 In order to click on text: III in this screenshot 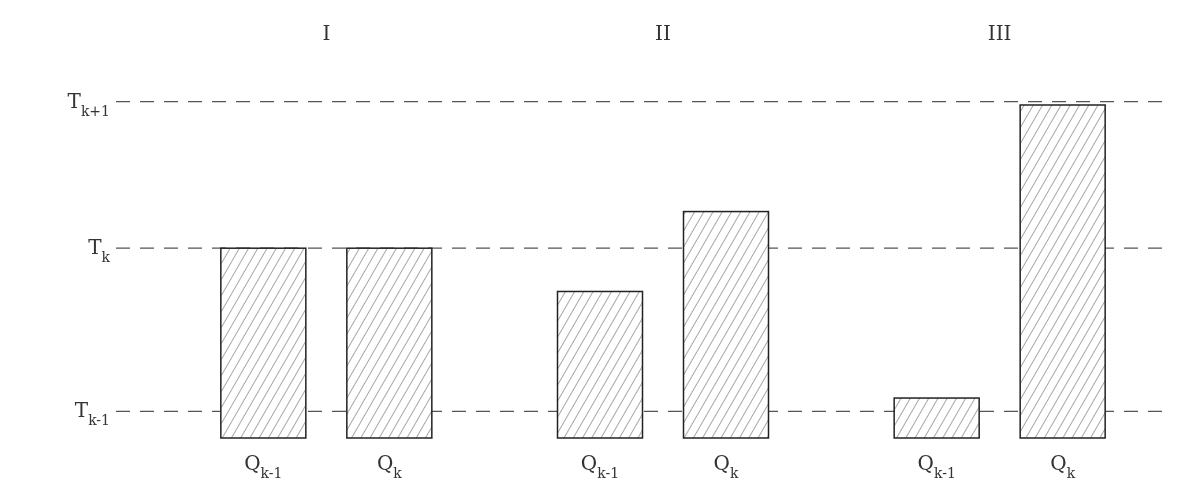, I will do `click(999, 33)`.